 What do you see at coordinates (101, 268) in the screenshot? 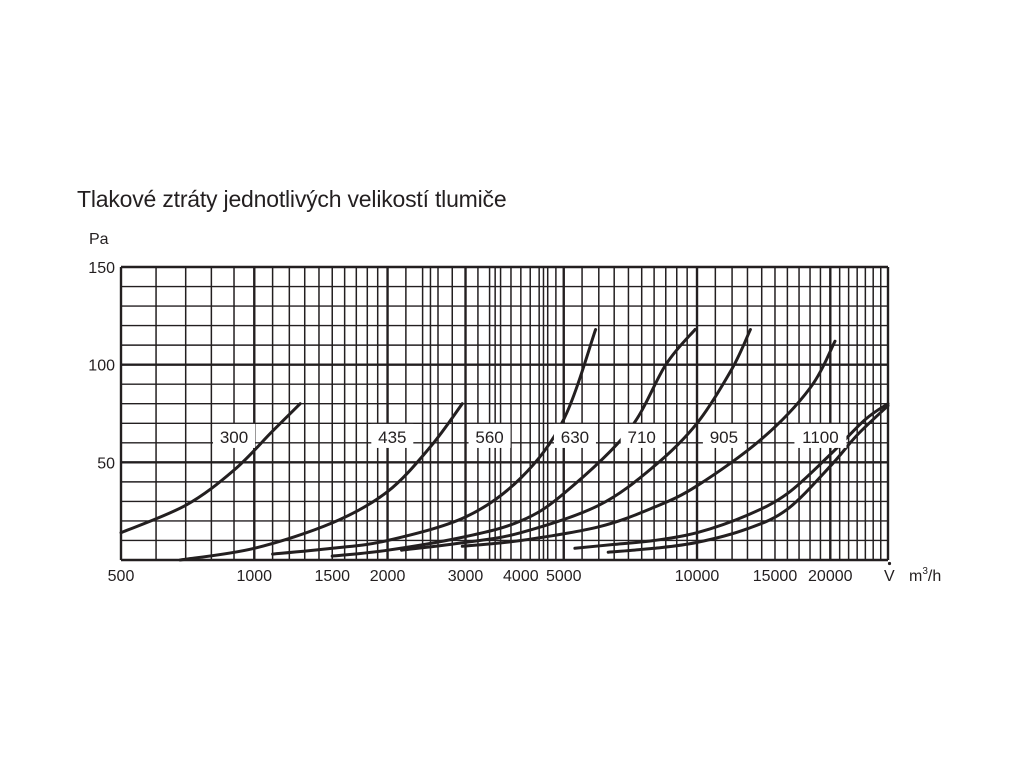
I see `y-tick-label: 150` at bounding box center [101, 268].